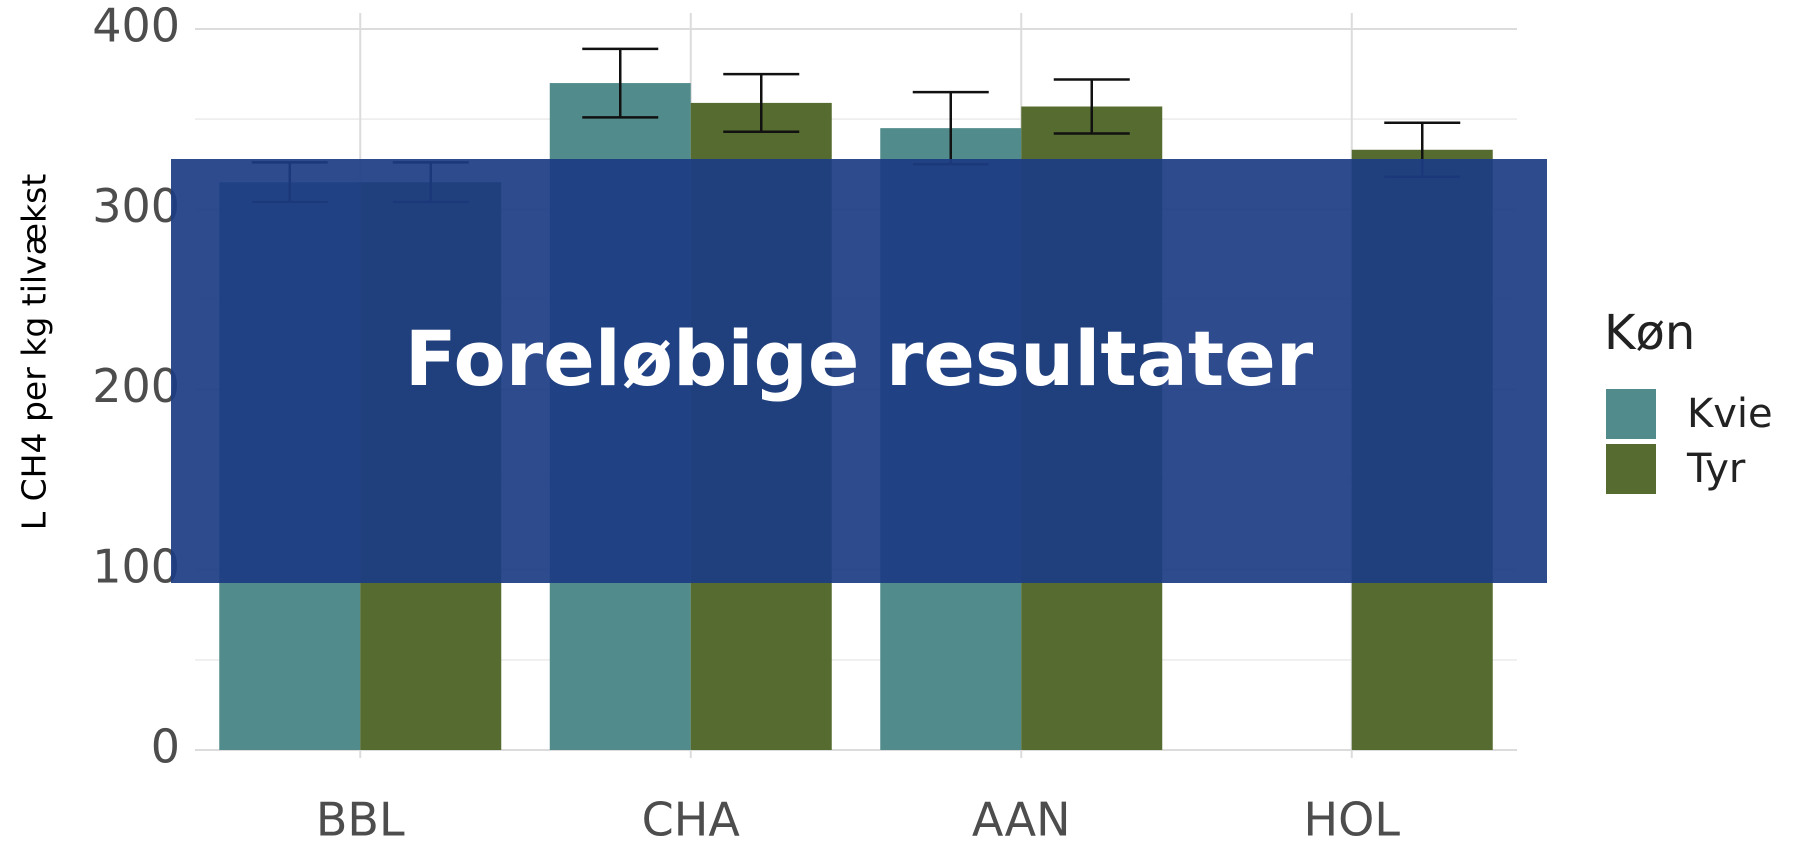  What do you see at coordinates (859, 358) in the screenshot?
I see `overlay-text: Foreløbige resultater` at bounding box center [859, 358].